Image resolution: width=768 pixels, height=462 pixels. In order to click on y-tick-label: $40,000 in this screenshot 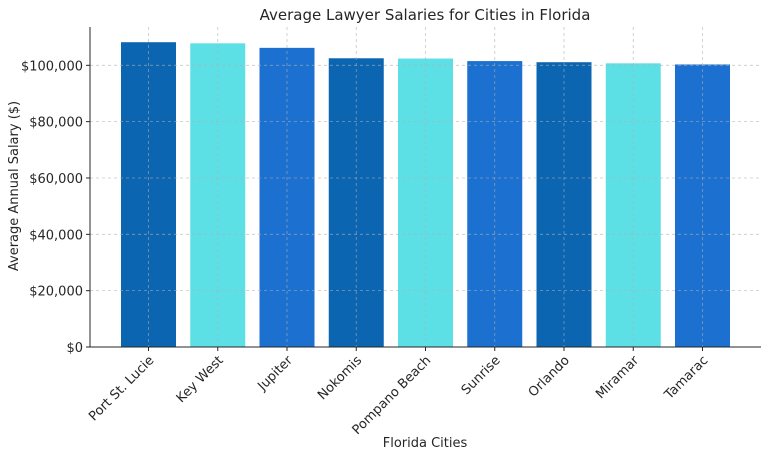, I will do `click(56, 235)`.